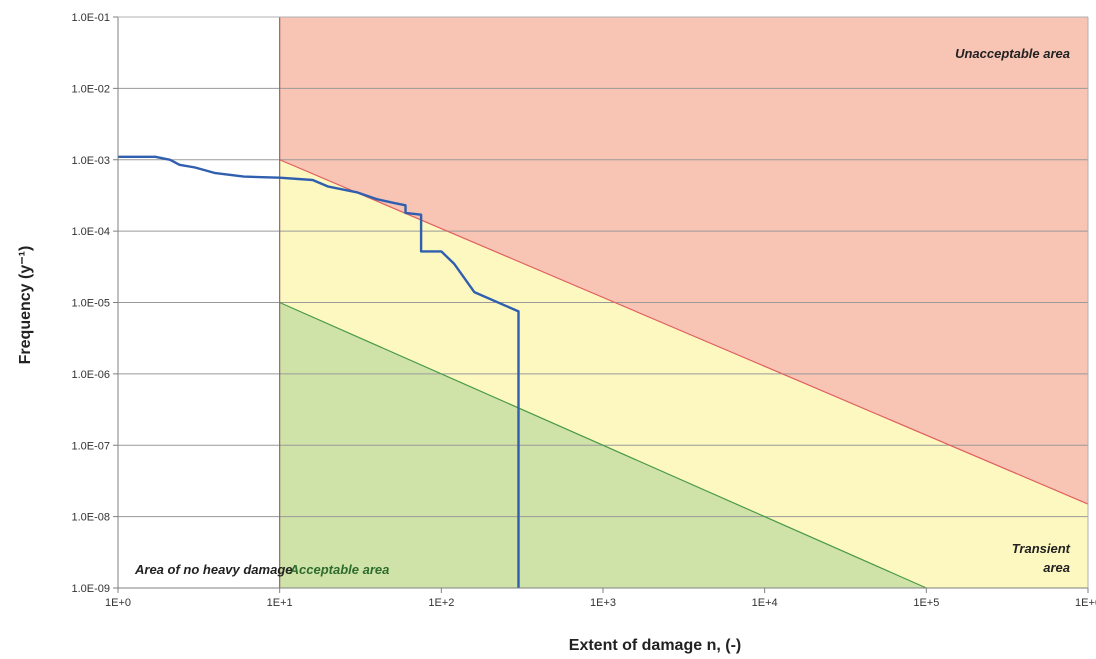 This screenshot has width=1096, height=659. Describe the element at coordinates (213, 569) in the screenshot. I see `no-heavy-damage-label: Area of no heavy damage` at that location.